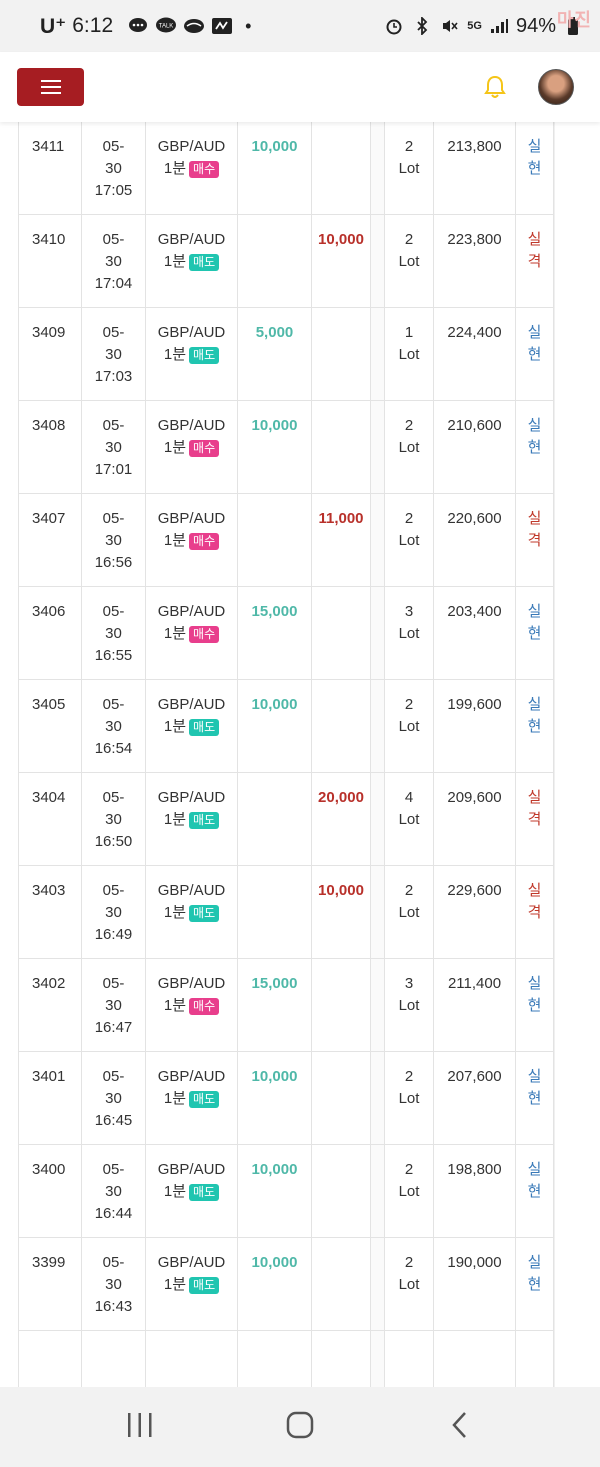  Describe the element at coordinates (113, 841) in the screenshot. I see `trade-time: 16:50` at that location.